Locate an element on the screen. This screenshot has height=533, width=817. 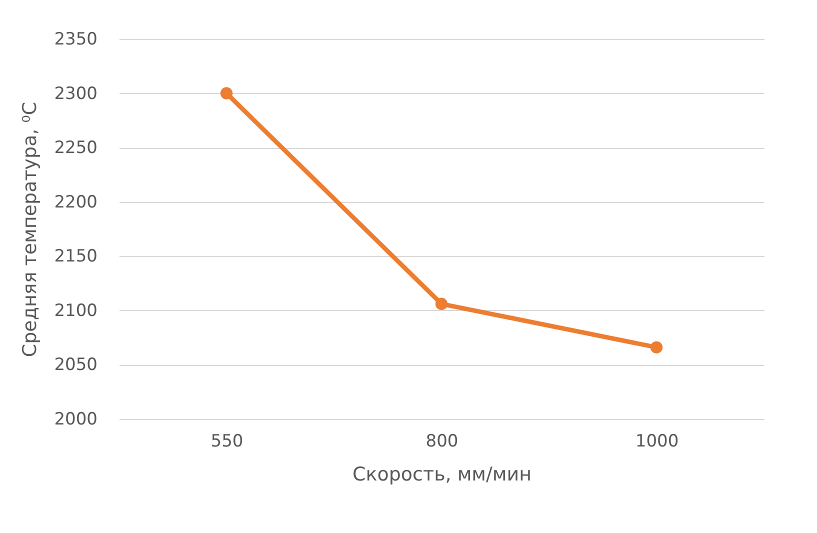
y-tick-label: 2200 is located at coordinates (76, 202).